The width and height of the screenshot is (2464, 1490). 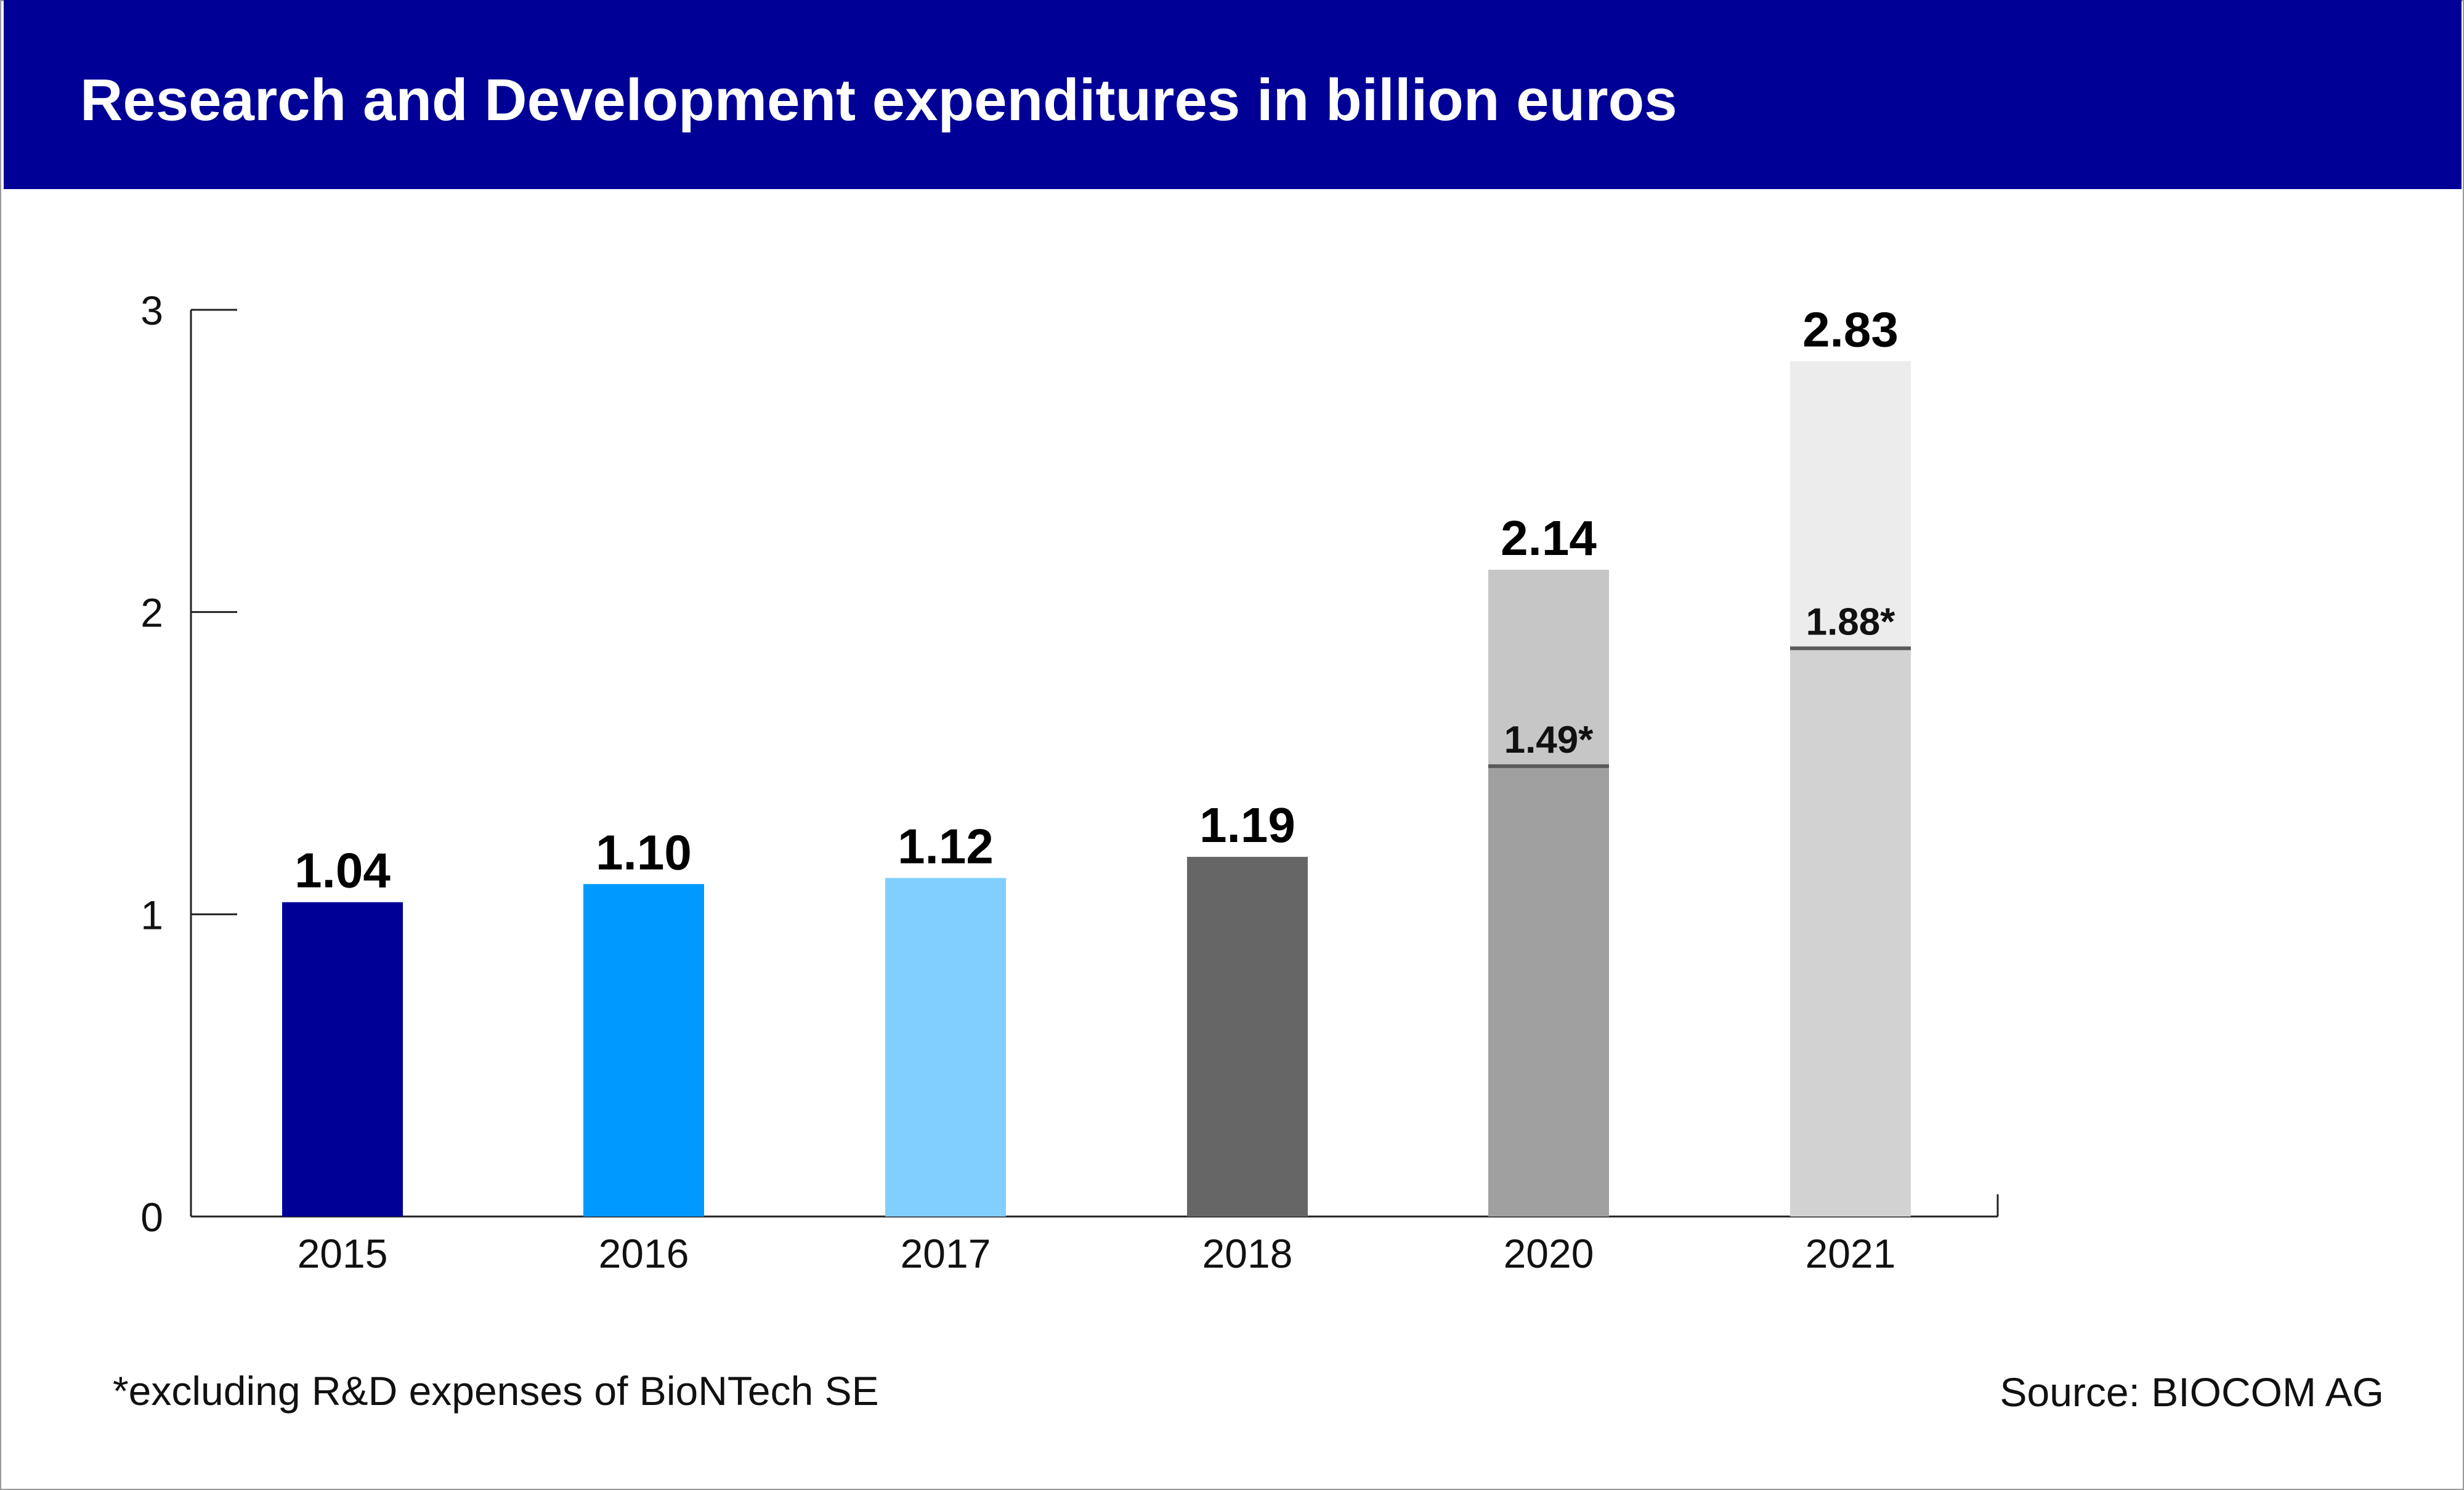 What do you see at coordinates (1549, 740) in the screenshot?
I see `excluding-biontech-label: 1.49*` at bounding box center [1549, 740].